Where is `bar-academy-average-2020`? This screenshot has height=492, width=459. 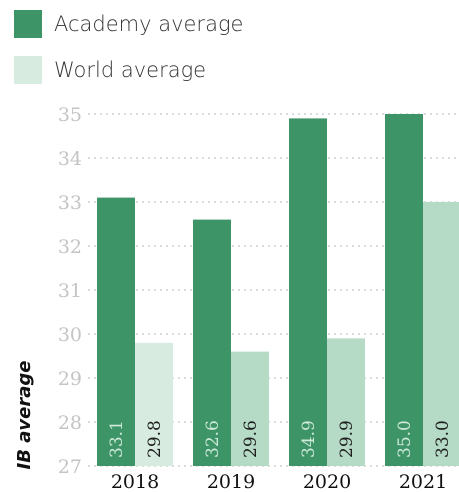 bar-academy-average-2020 is located at coordinates (308, 292).